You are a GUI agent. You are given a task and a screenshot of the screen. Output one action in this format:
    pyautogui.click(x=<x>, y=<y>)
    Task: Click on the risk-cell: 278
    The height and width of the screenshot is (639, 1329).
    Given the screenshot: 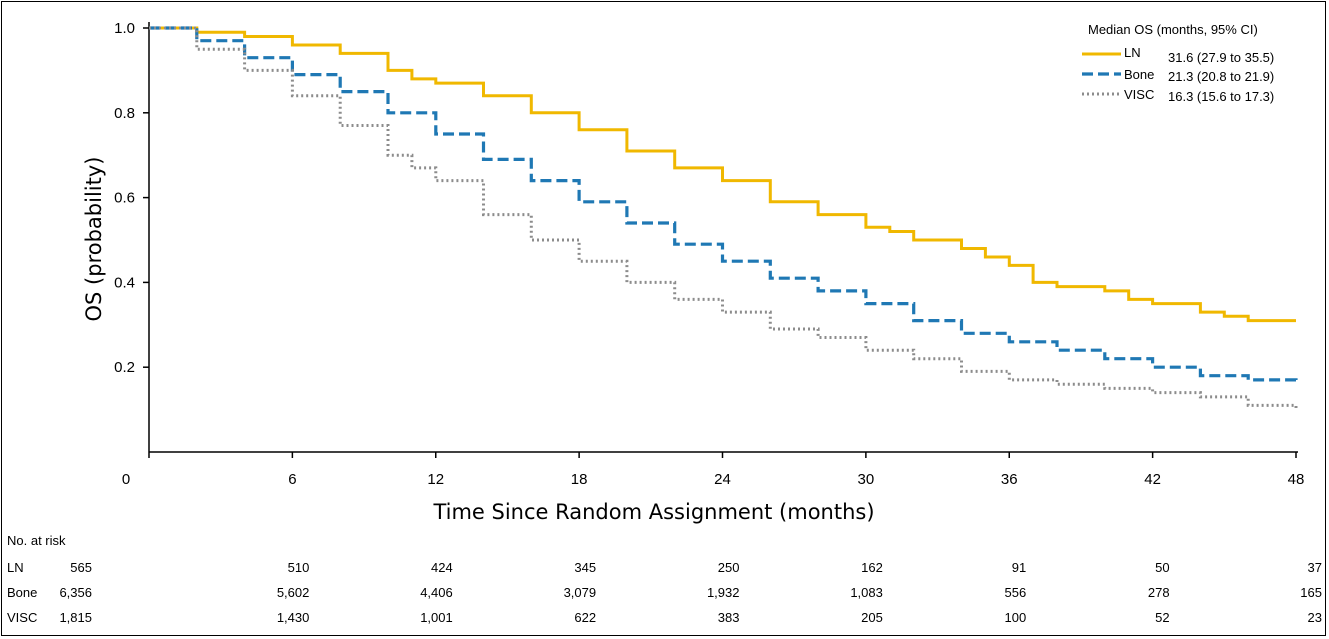 What is the action you would take?
    pyautogui.click(x=1159, y=592)
    